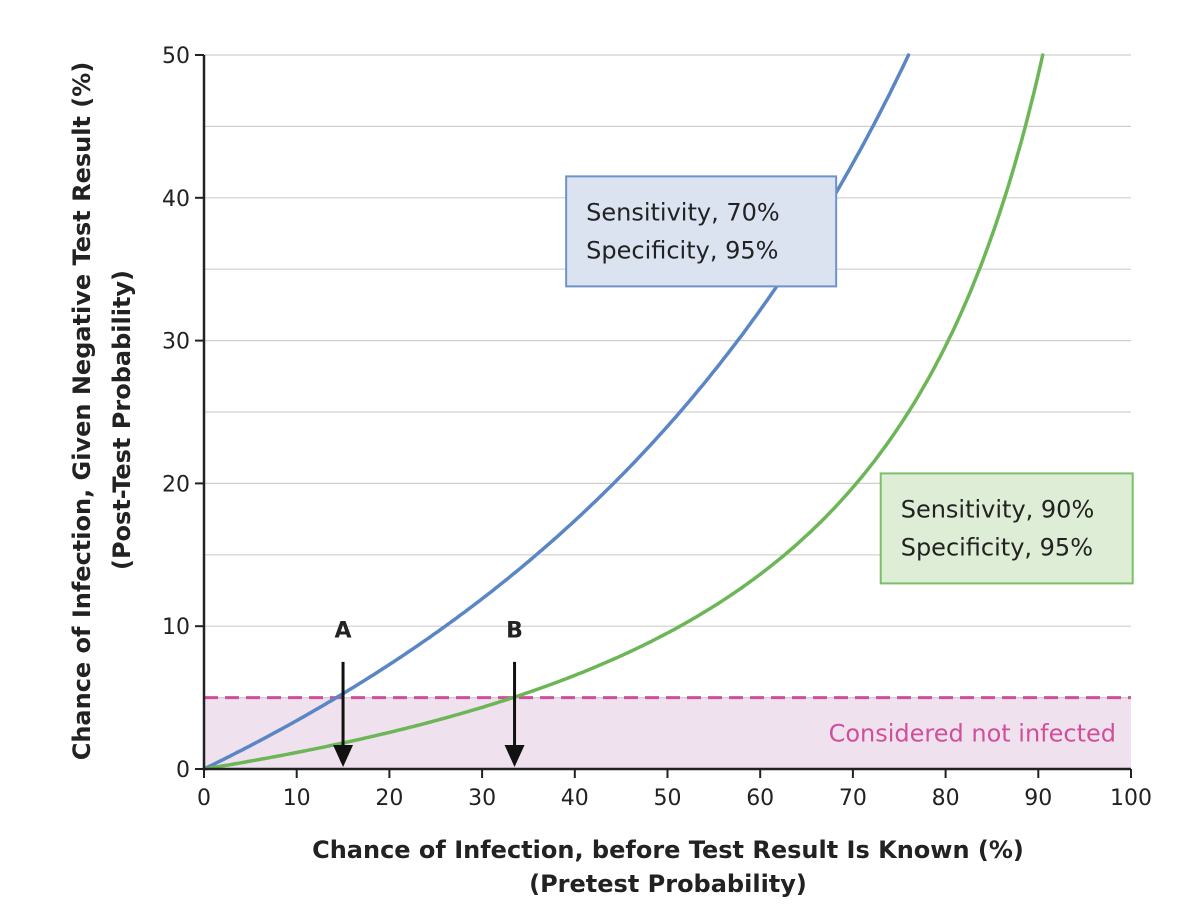 The height and width of the screenshot is (915, 1200). Describe the element at coordinates (514, 631) in the screenshot. I see `annotation-label-b: B` at that location.